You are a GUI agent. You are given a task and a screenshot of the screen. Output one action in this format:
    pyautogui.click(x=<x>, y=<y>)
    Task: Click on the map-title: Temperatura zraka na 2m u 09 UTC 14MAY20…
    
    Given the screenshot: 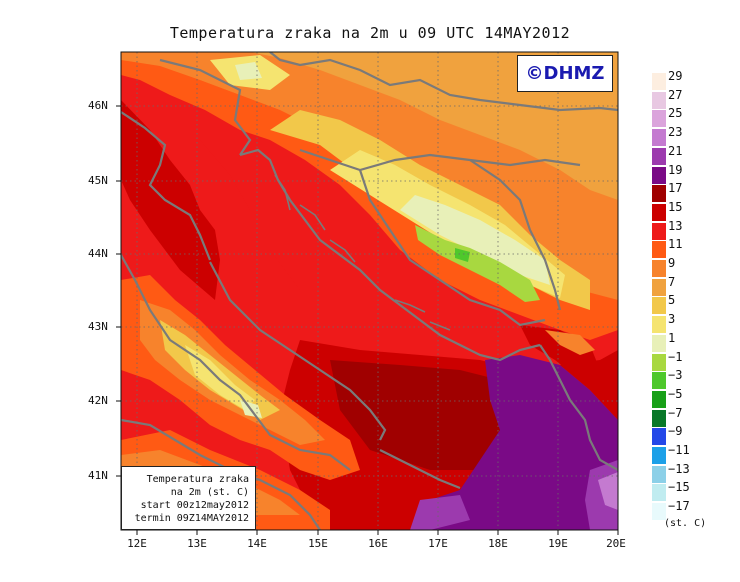 What is the action you would take?
    pyautogui.click(x=370, y=33)
    